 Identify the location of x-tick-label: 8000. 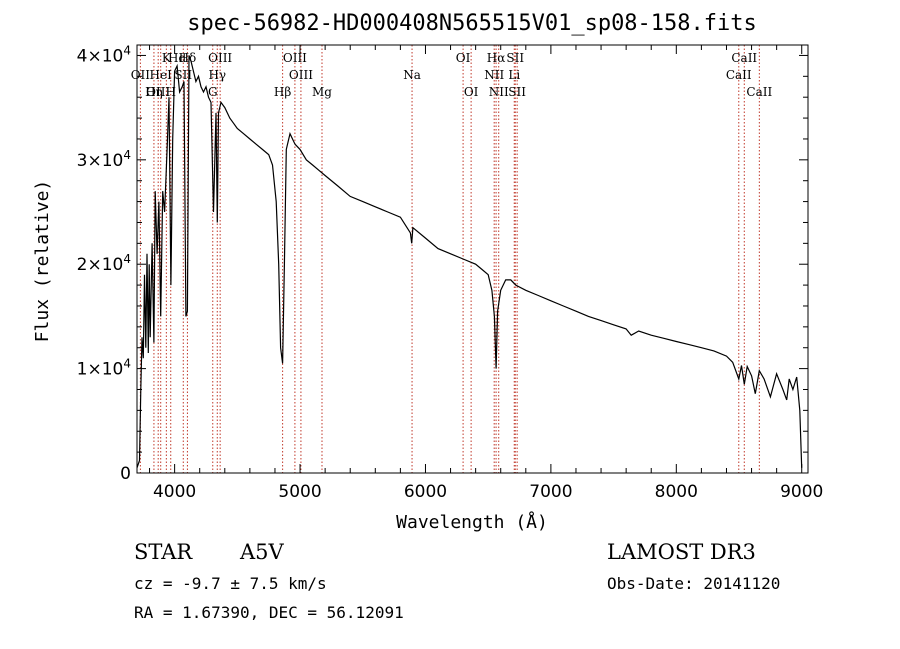
(676, 492).